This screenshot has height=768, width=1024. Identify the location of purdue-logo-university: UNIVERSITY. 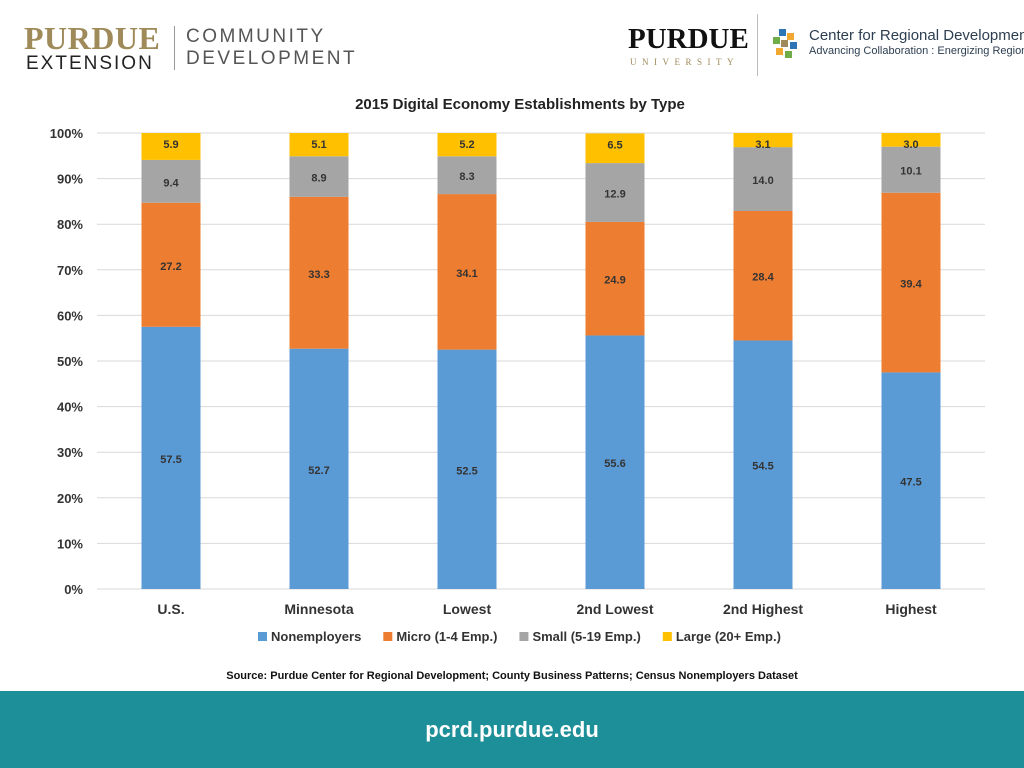
(684, 62).